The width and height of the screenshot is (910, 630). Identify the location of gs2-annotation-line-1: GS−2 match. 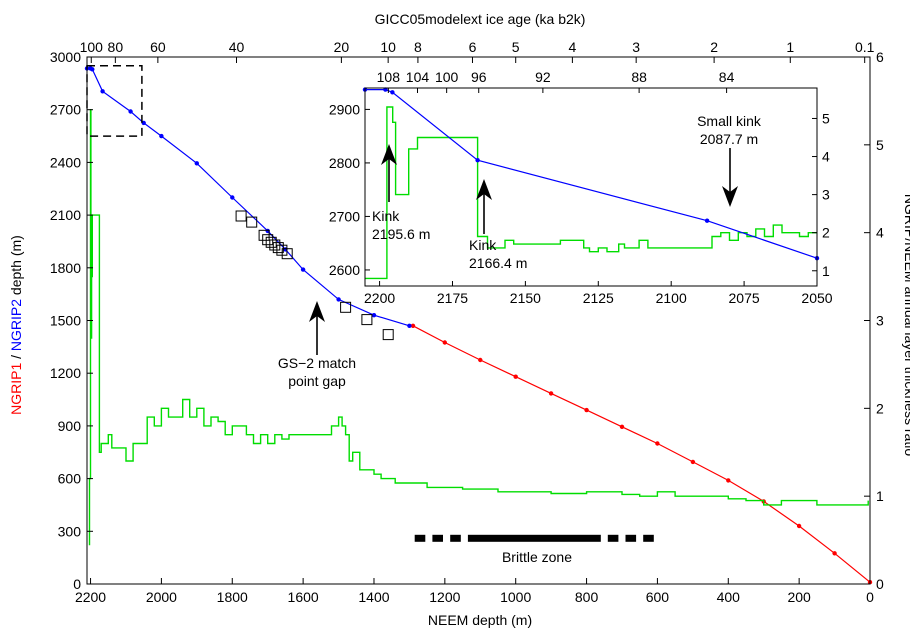
(317, 363).